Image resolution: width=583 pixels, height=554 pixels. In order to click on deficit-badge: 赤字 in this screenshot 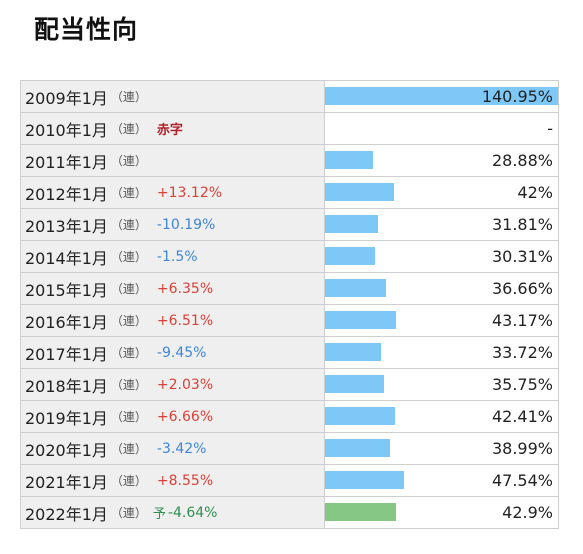, I will do `click(169, 130)`.